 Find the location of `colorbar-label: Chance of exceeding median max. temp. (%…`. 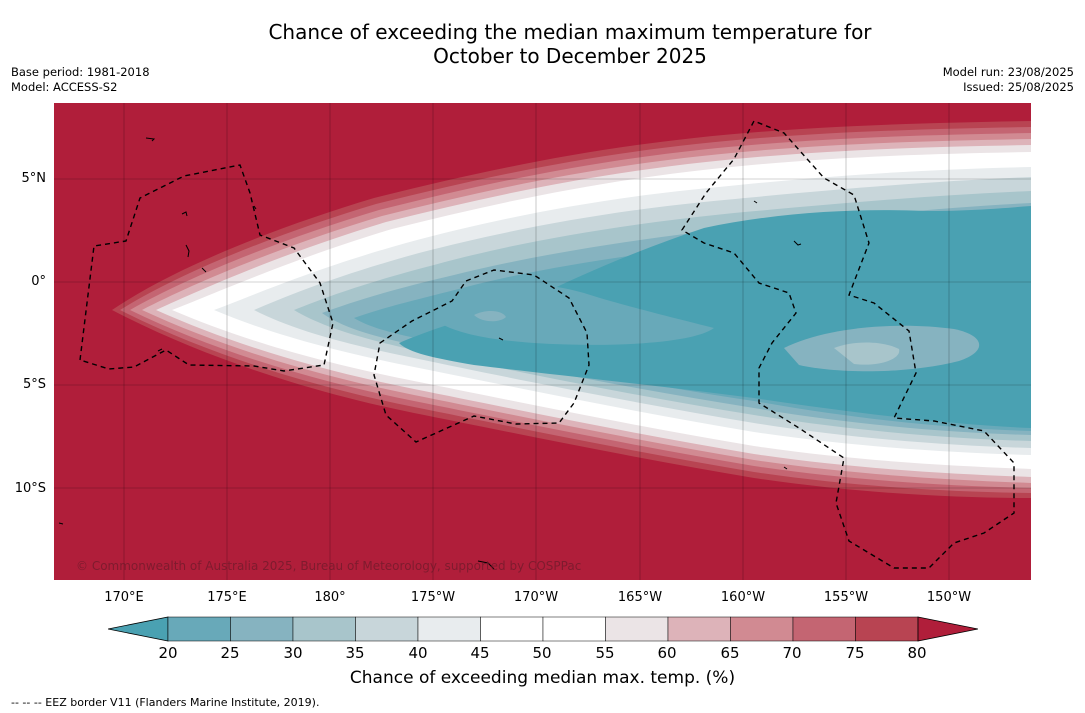

colorbar-label: Chance of exceeding median max. temp. (%… is located at coordinates (542, 678).